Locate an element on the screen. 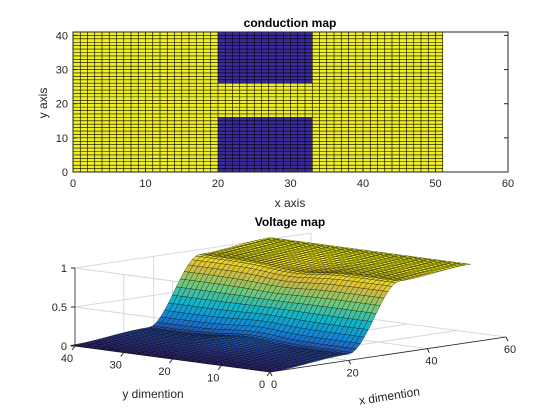 The height and width of the screenshot is (420, 560). voltage-map-x-label: x dimention is located at coordinates (389, 395).